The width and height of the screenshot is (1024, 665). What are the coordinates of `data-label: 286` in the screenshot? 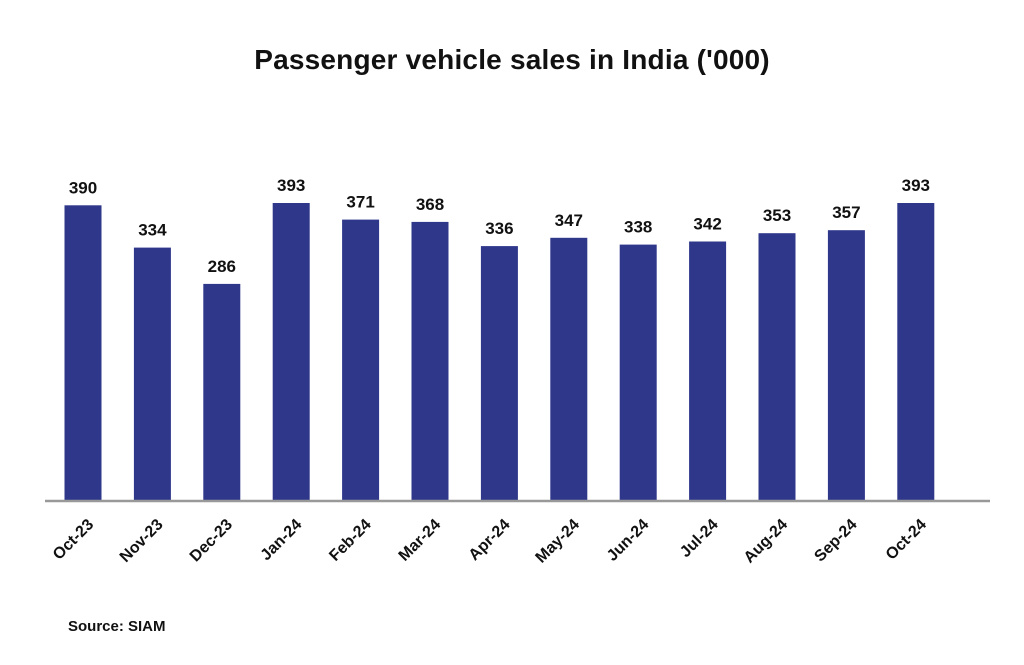 It's located at (222, 266).